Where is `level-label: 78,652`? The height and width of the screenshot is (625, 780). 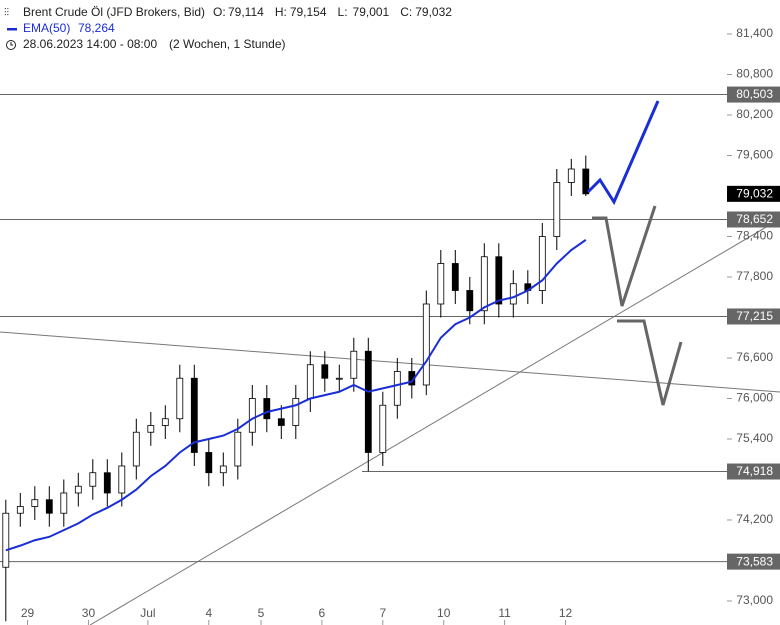 level-label: 78,652 is located at coordinates (754, 219).